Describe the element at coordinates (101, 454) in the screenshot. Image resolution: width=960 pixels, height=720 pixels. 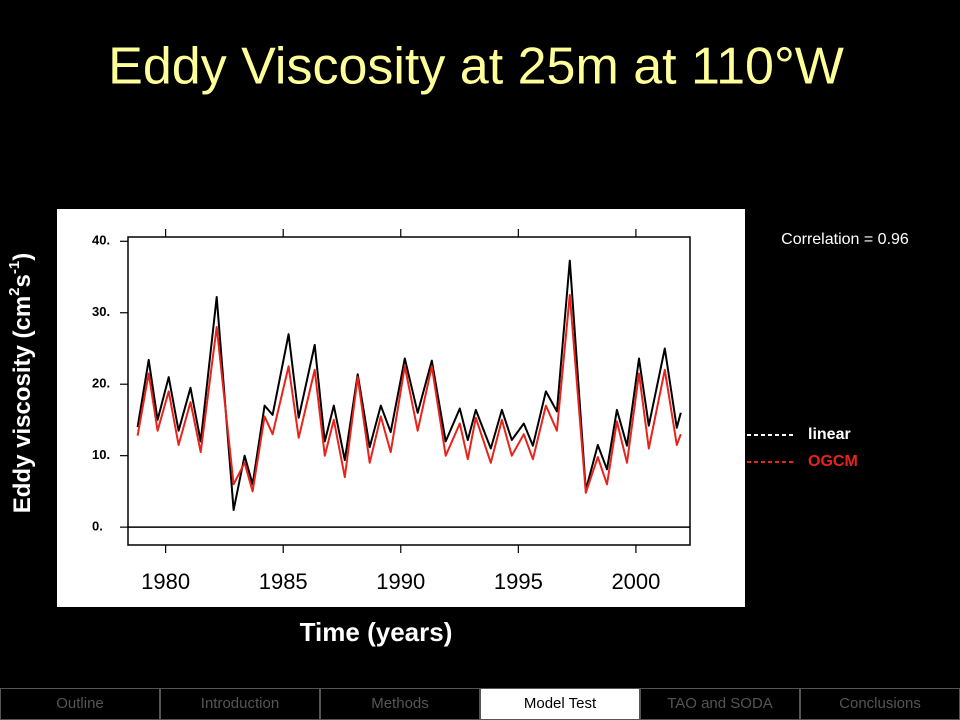
I see `y-tick-label: 10.` at that location.